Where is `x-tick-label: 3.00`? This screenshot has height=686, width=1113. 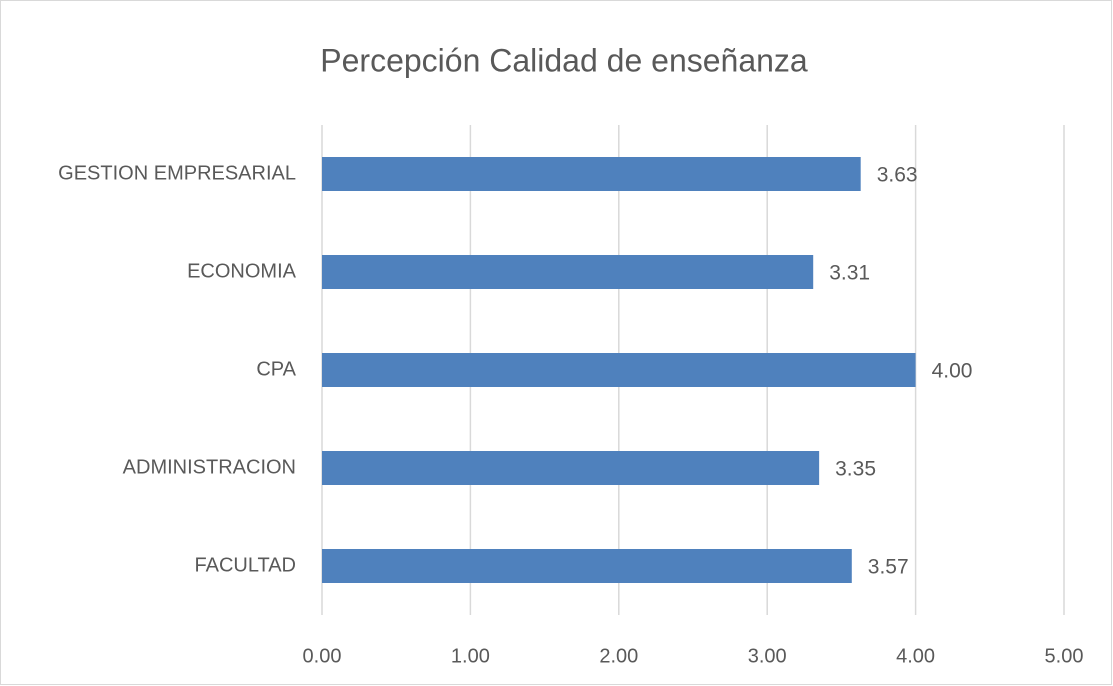
x-tick-label: 3.00 is located at coordinates (767, 656).